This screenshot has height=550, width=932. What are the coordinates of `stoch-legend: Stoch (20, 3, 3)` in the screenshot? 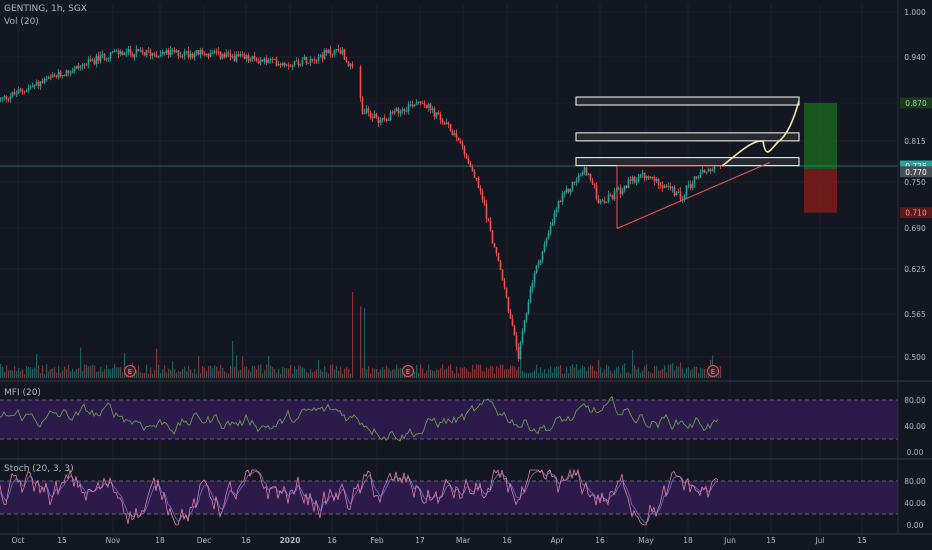 It's located at (39, 469).